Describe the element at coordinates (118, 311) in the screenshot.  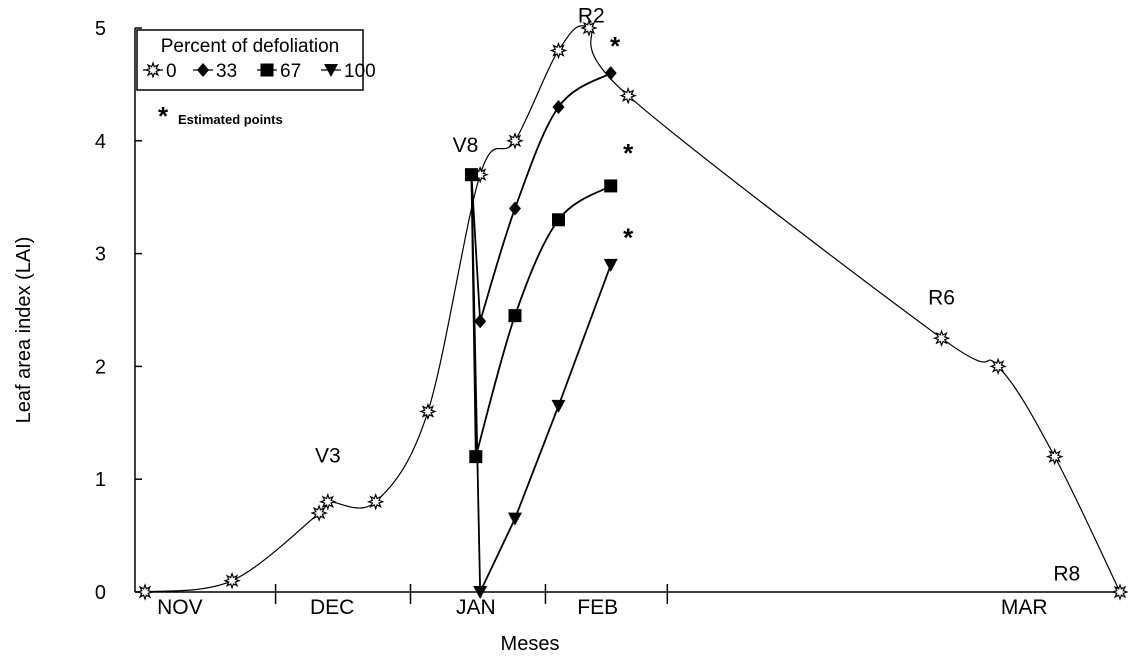
I see `y-axis-ticks: 0 1 2 3 4 5` at that location.